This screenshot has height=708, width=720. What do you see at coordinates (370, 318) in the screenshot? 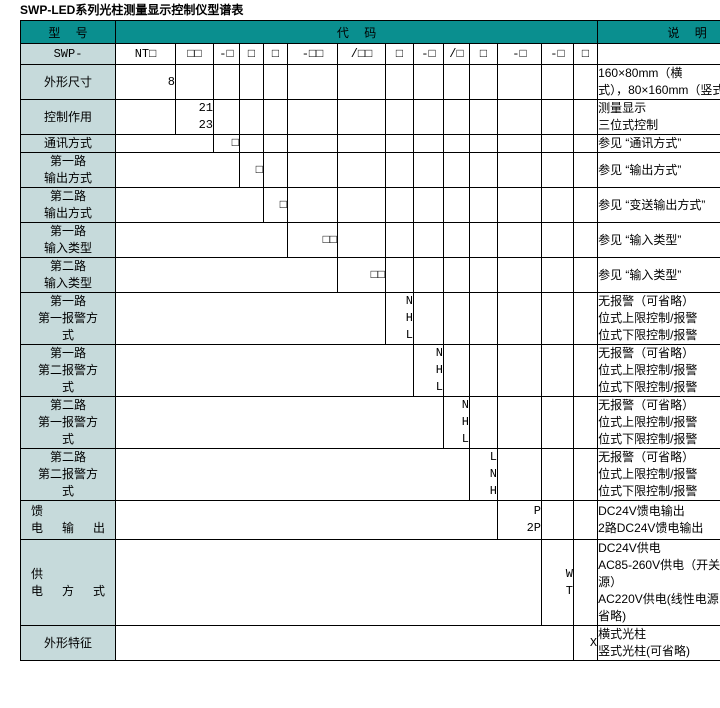
I see `table-row: 第一路 第一报警方式 N H L 无报警（可省略） 位式上限控制/报警 位式下限控制/报警` at bounding box center [370, 318].